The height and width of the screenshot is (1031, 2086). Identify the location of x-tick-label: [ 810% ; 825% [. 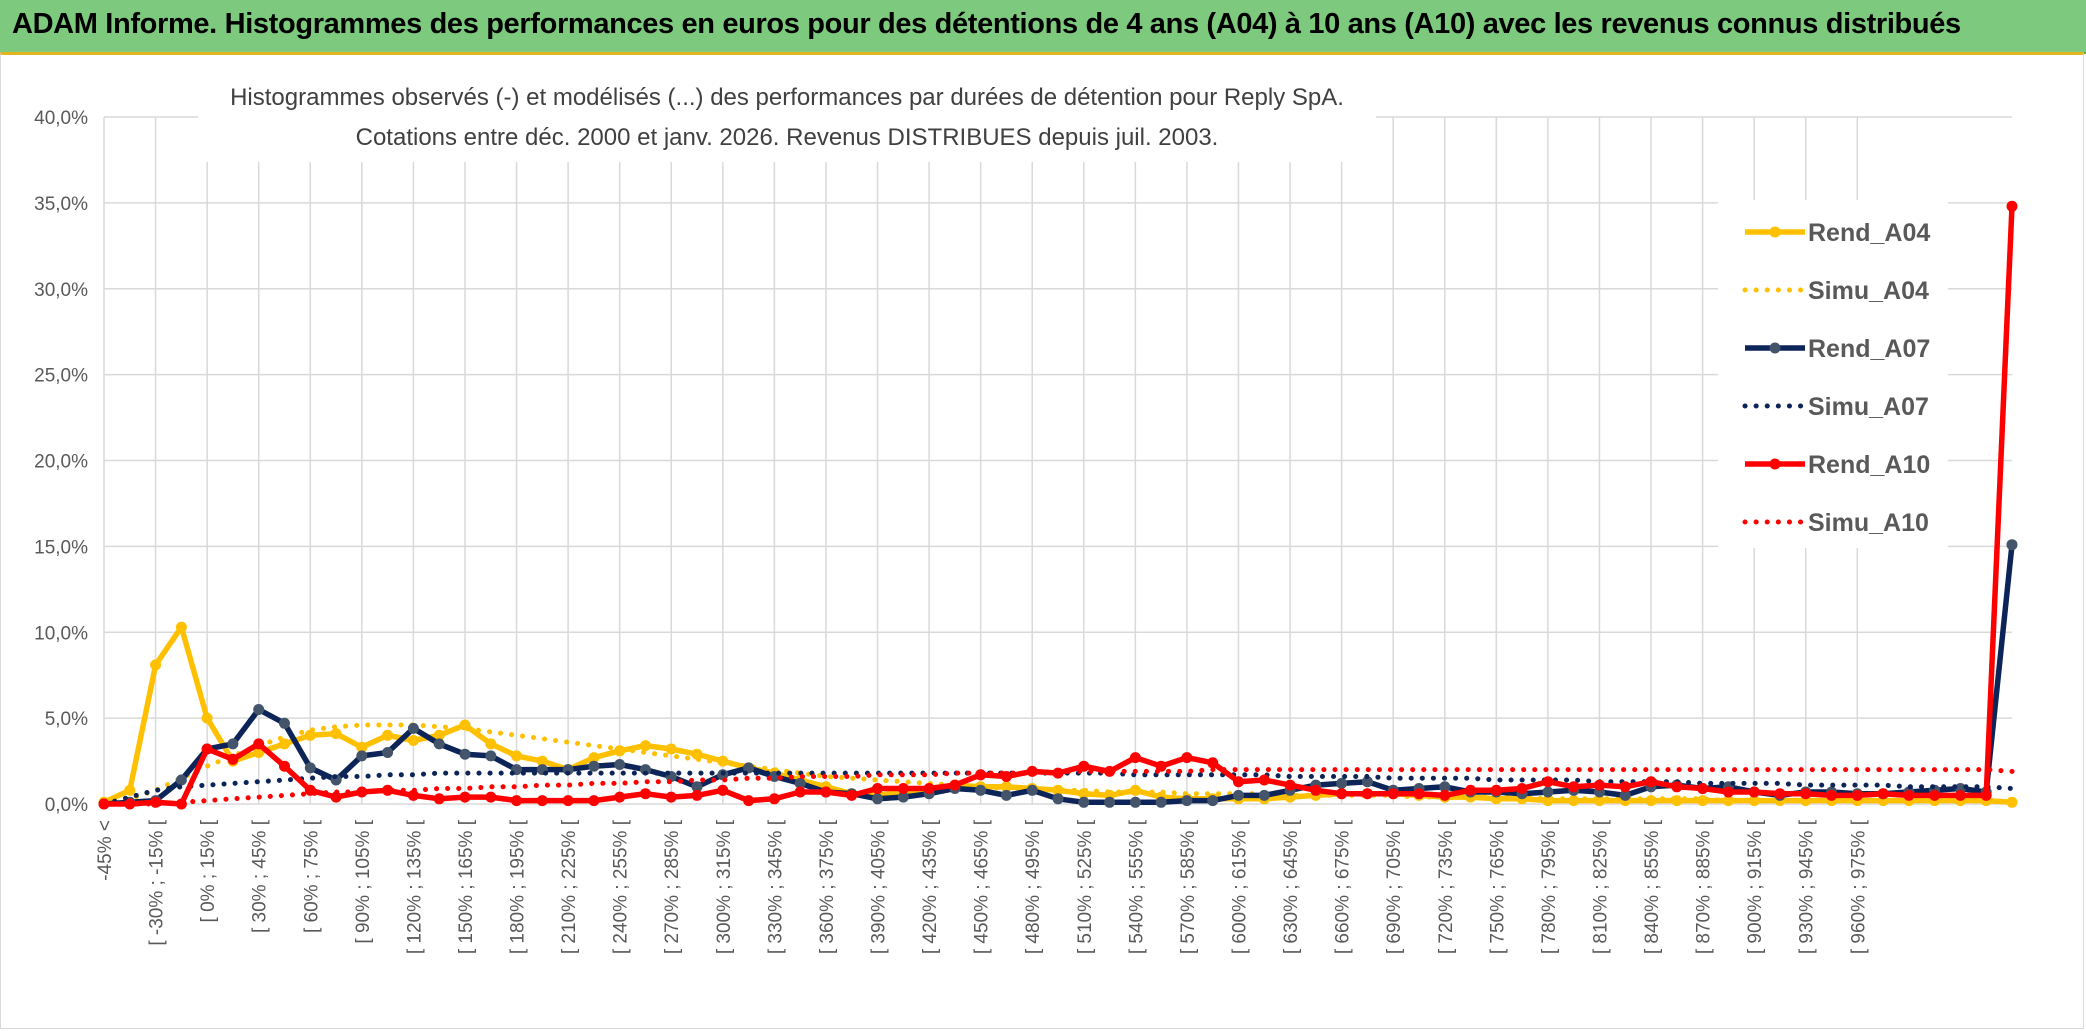
(1600, 886).